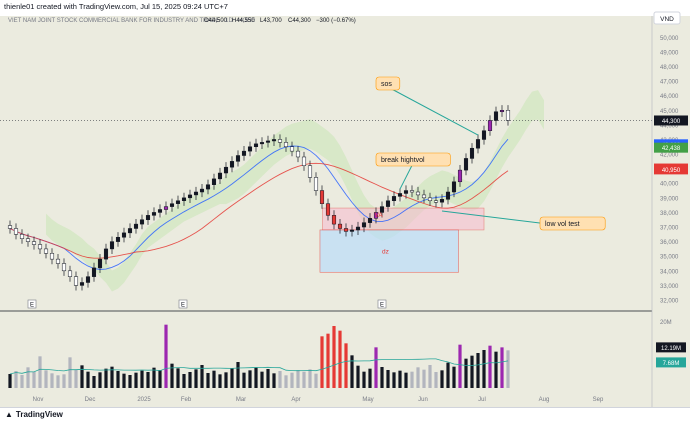  What do you see at coordinates (259, 356) in the screenshot?
I see `volume-pane` at bounding box center [259, 356].